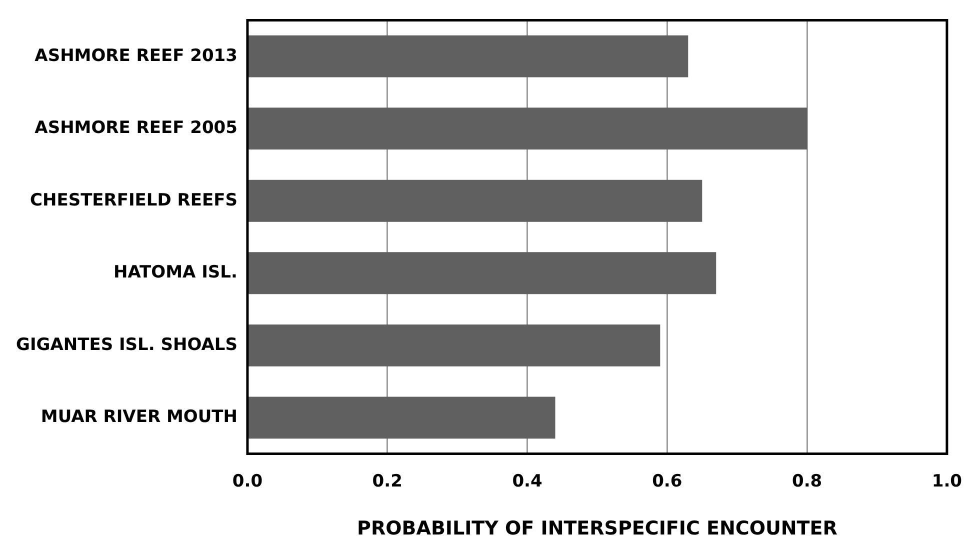 The image size is (980, 549). Describe the element at coordinates (387, 481) in the screenshot. I see `x-tick-label: 0.2` at that location.